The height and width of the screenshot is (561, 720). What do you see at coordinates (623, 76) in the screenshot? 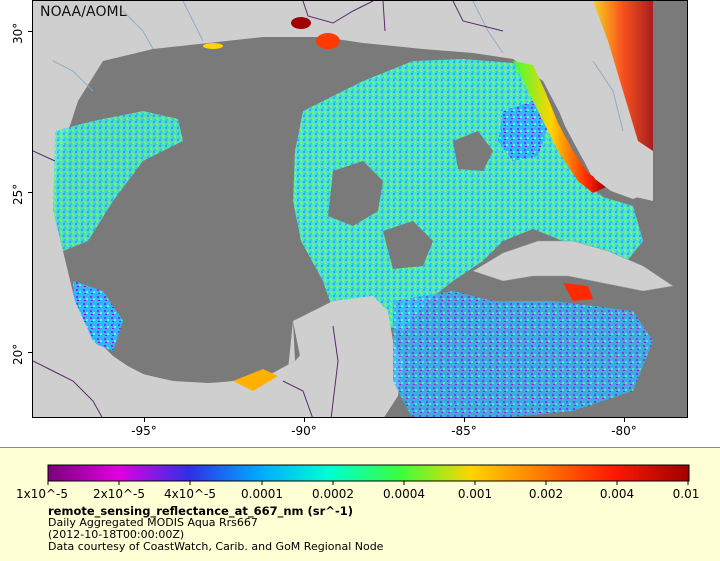
I see `florida-east-band` at bounding box center [623, 76].